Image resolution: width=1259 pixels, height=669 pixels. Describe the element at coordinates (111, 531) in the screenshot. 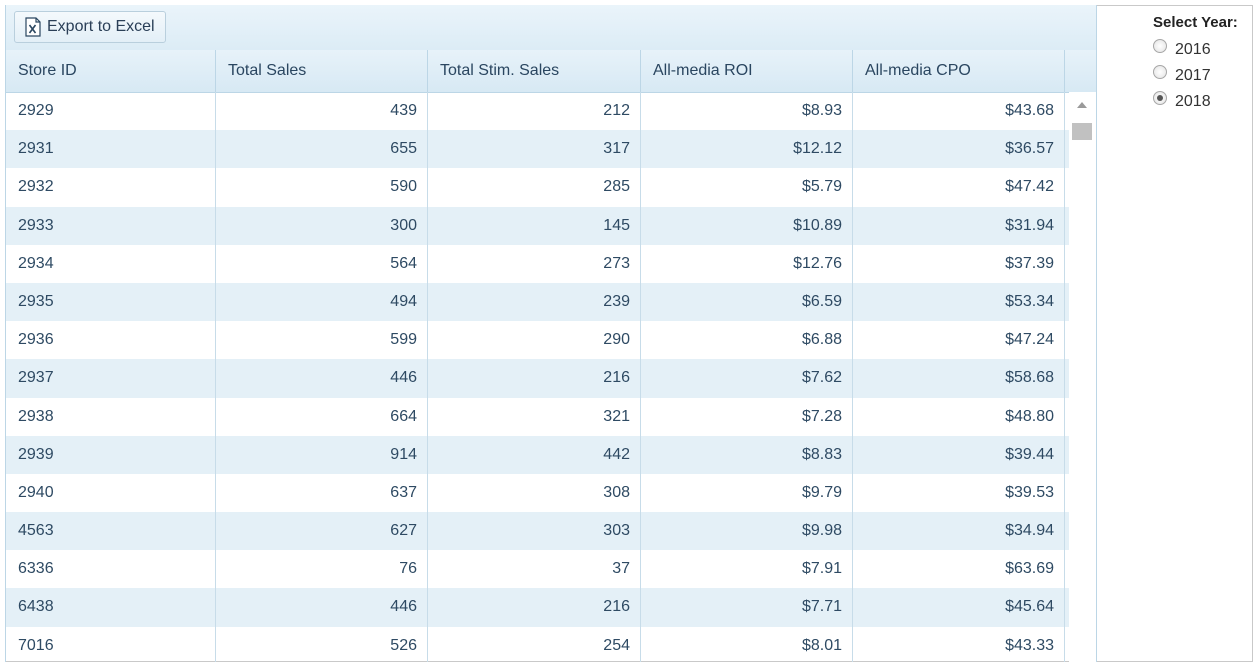

I see `table-cell: 4563` at that location.